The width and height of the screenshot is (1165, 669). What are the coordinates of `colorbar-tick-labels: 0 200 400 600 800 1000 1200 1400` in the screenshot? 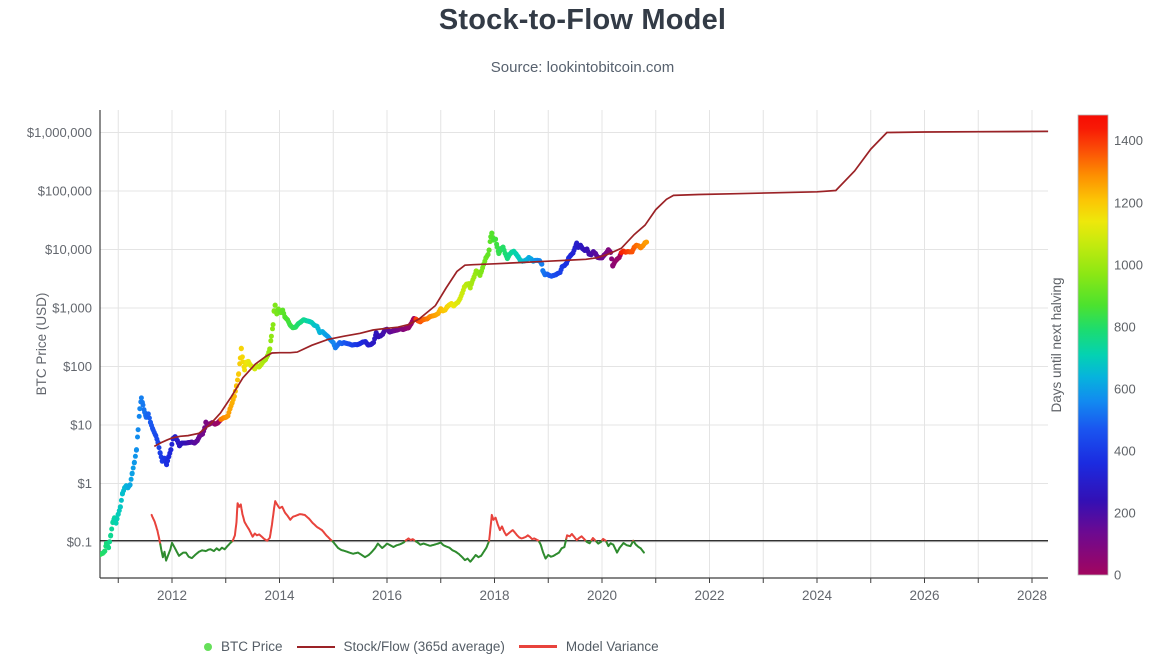 It's located at (1128, 357).